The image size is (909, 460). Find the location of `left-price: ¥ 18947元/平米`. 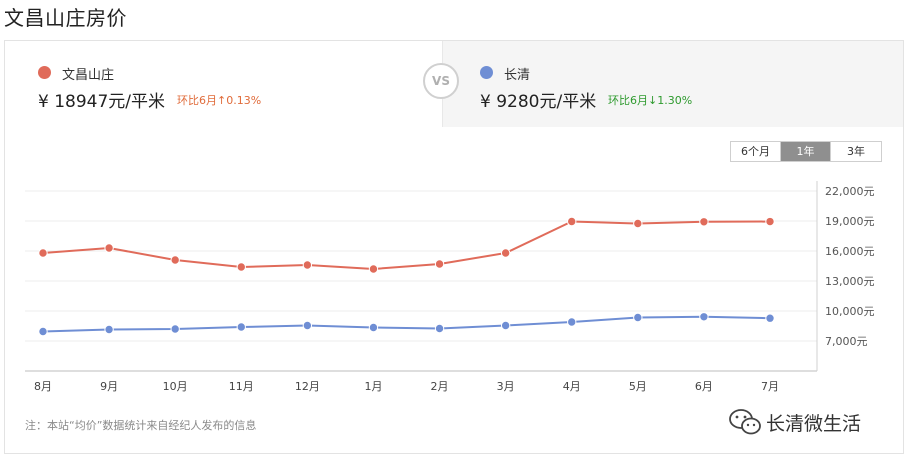

left-price: ¥ 18947元/平米 is located at coordinates (102, 102).